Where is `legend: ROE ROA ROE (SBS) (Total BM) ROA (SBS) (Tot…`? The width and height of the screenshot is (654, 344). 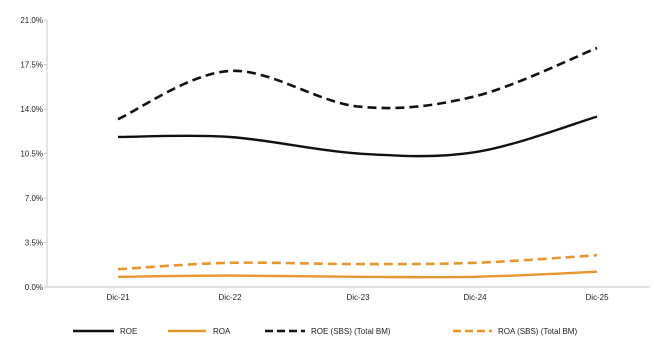 legend: ROE ROA ROE (SBS) (Total BM) ROA (SBS) (Tot… is located at coordinates (325, 331).